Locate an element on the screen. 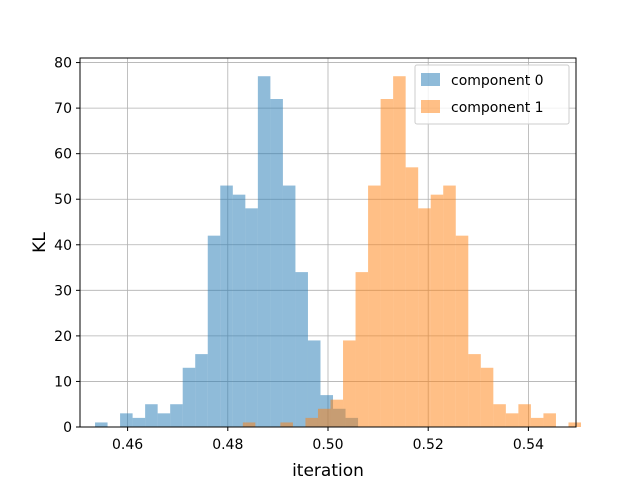 This screenshot has height=480, width=640. x-axis-ticks: 0.46 0.48 0.50 0.52 0.54 is located at coordinates (328, 440).